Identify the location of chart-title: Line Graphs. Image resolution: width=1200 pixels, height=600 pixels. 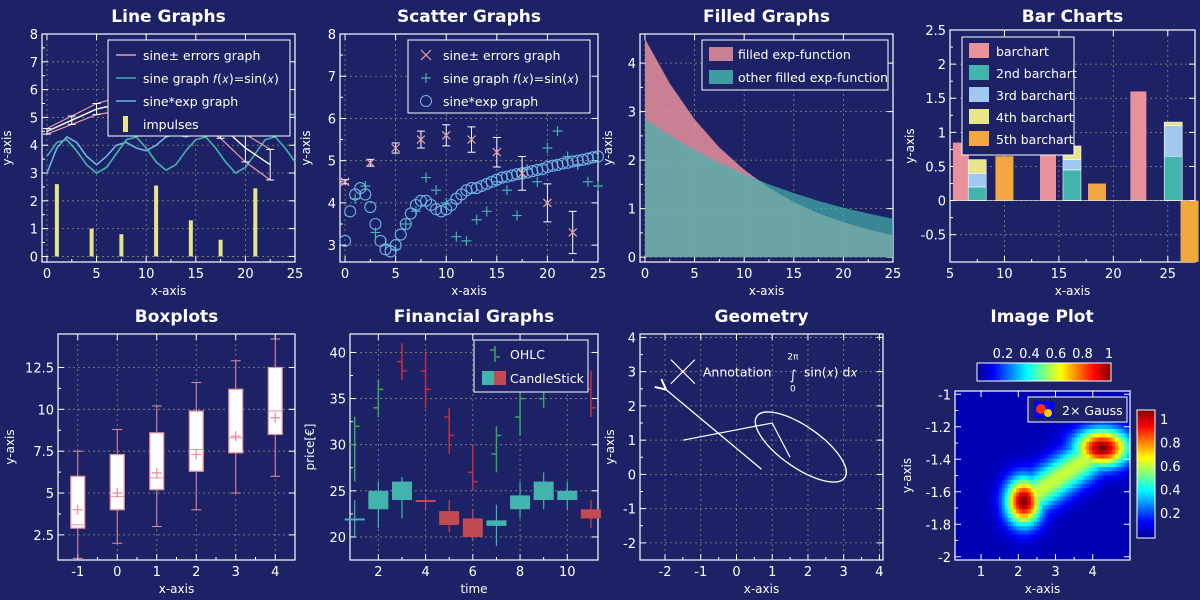
(168, 17).